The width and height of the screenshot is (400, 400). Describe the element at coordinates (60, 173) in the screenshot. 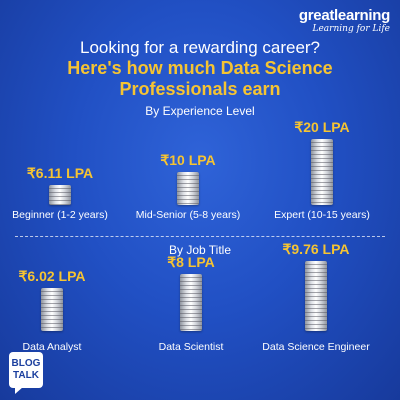

I see `exp-value-label-1: ₹6.11 LPA` at that location.